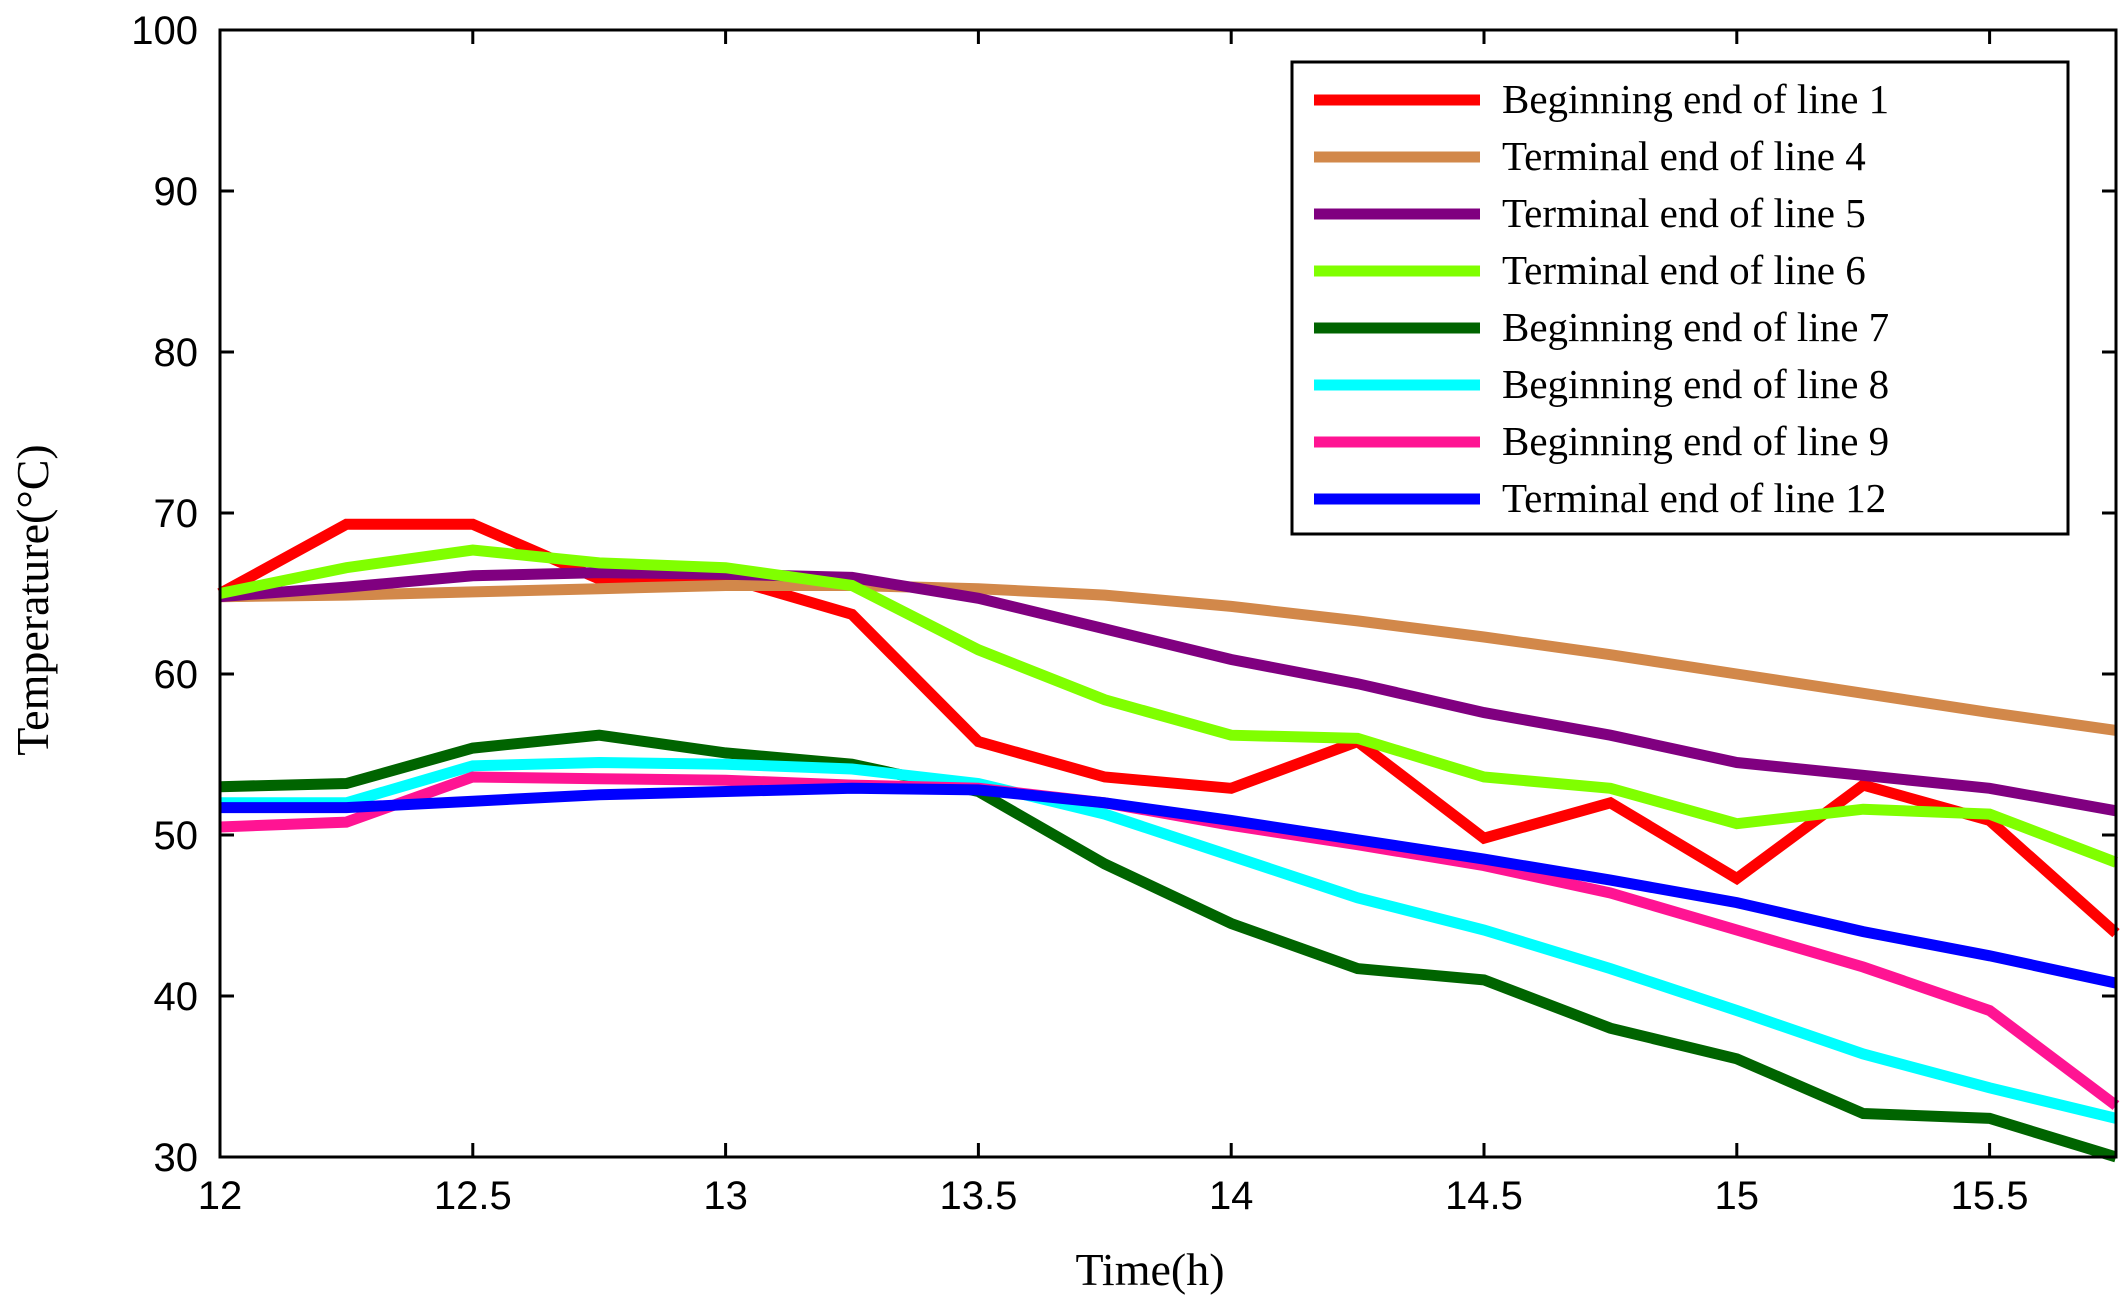 This screenshot has width=2128, height=1299. Describe the element at coordinates (176, 514) in the screenshot. I see `y-tick-label: 70` at that location.